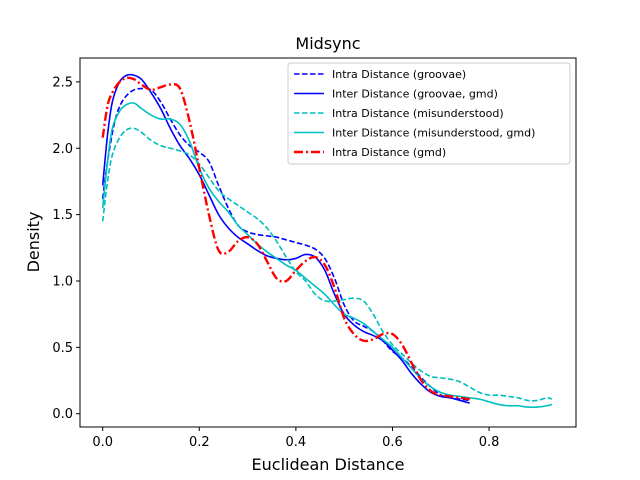 The height and width of the screenshot is (480, 640). What do you see at coordinates (199, 442) in the screenshot?
I see `x-tick-label: 0.2` at bounding box center [199, 442].